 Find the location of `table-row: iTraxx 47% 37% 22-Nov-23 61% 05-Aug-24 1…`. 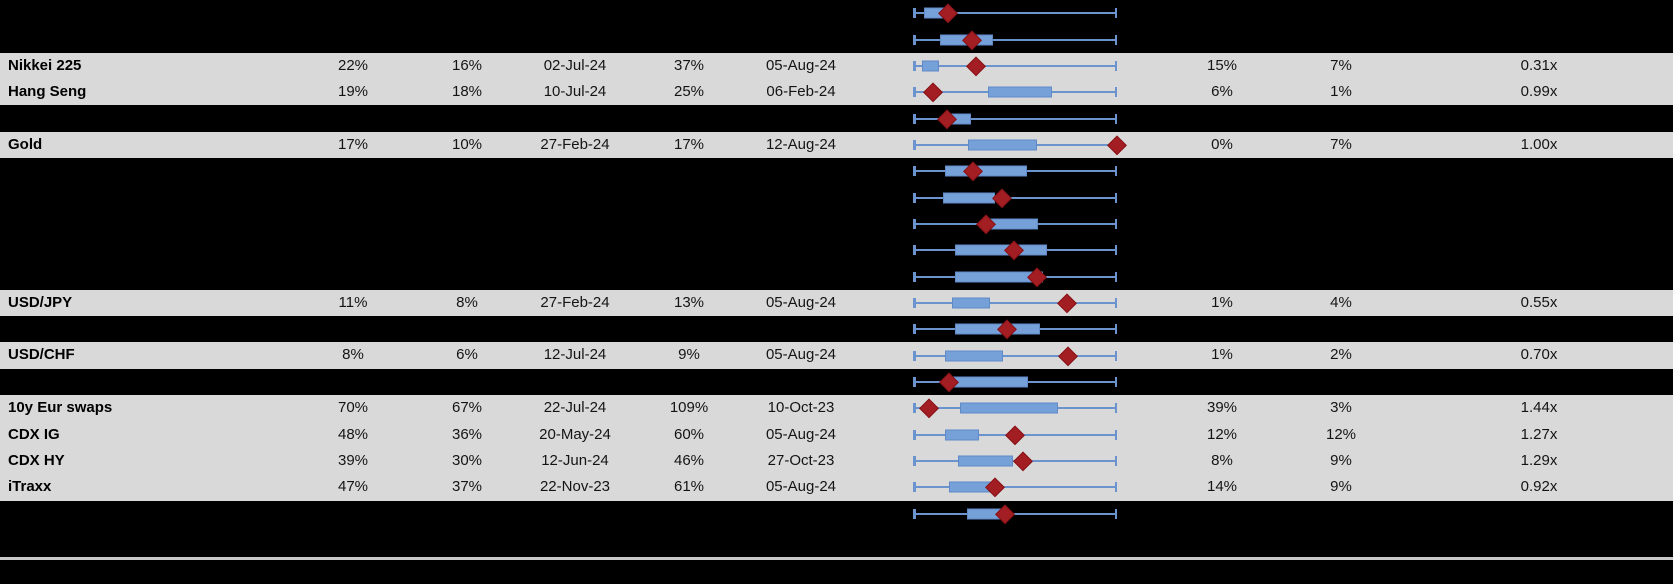

table-row: iTraxx 47% 37% 22-Nov-23 61% 05-Aug-24 1… is located at coordinates (836, 487).